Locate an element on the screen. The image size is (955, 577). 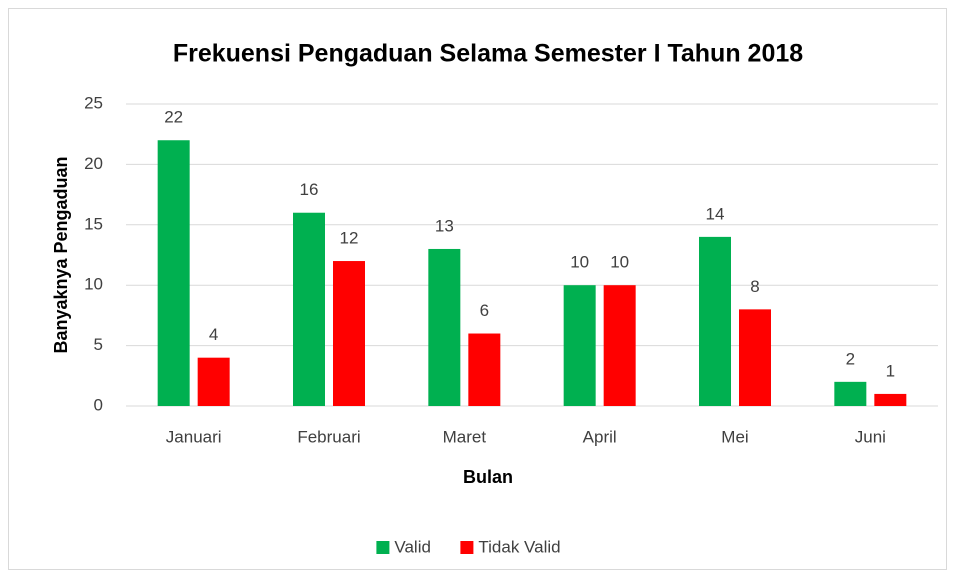
y-tick-label: 15 is located at coordinates (93, 223).